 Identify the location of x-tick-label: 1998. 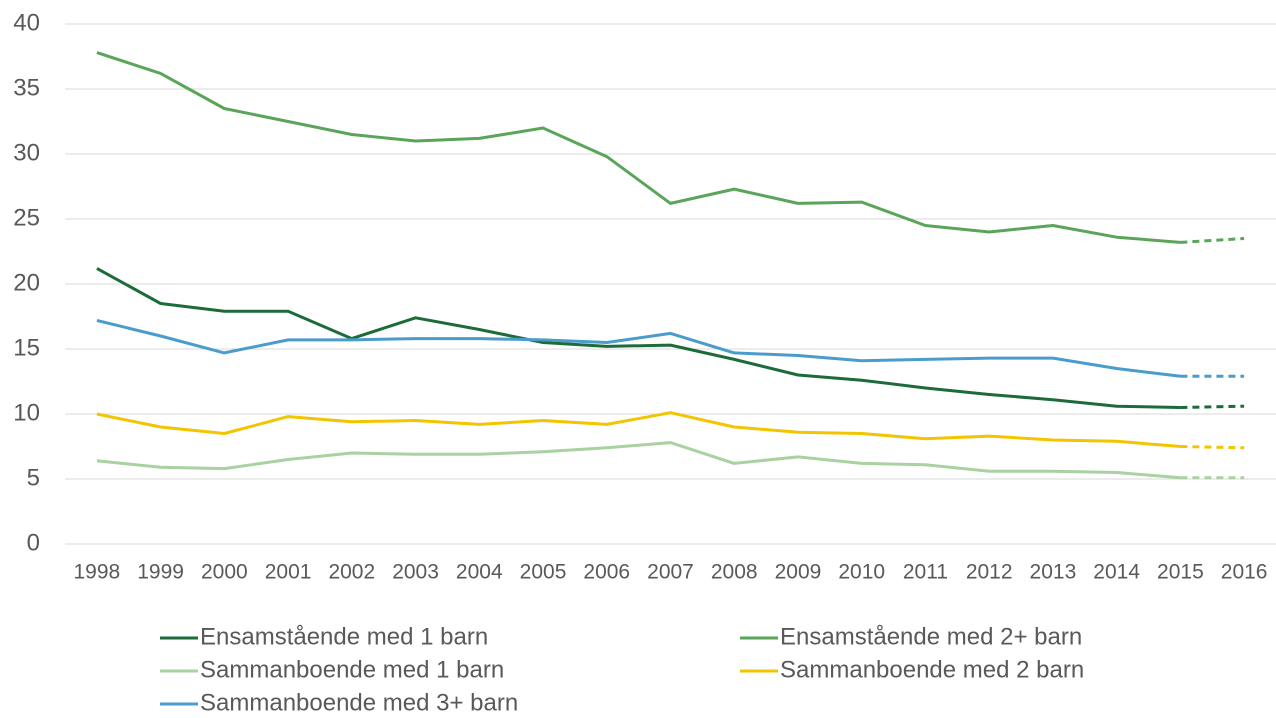
(97, 572).